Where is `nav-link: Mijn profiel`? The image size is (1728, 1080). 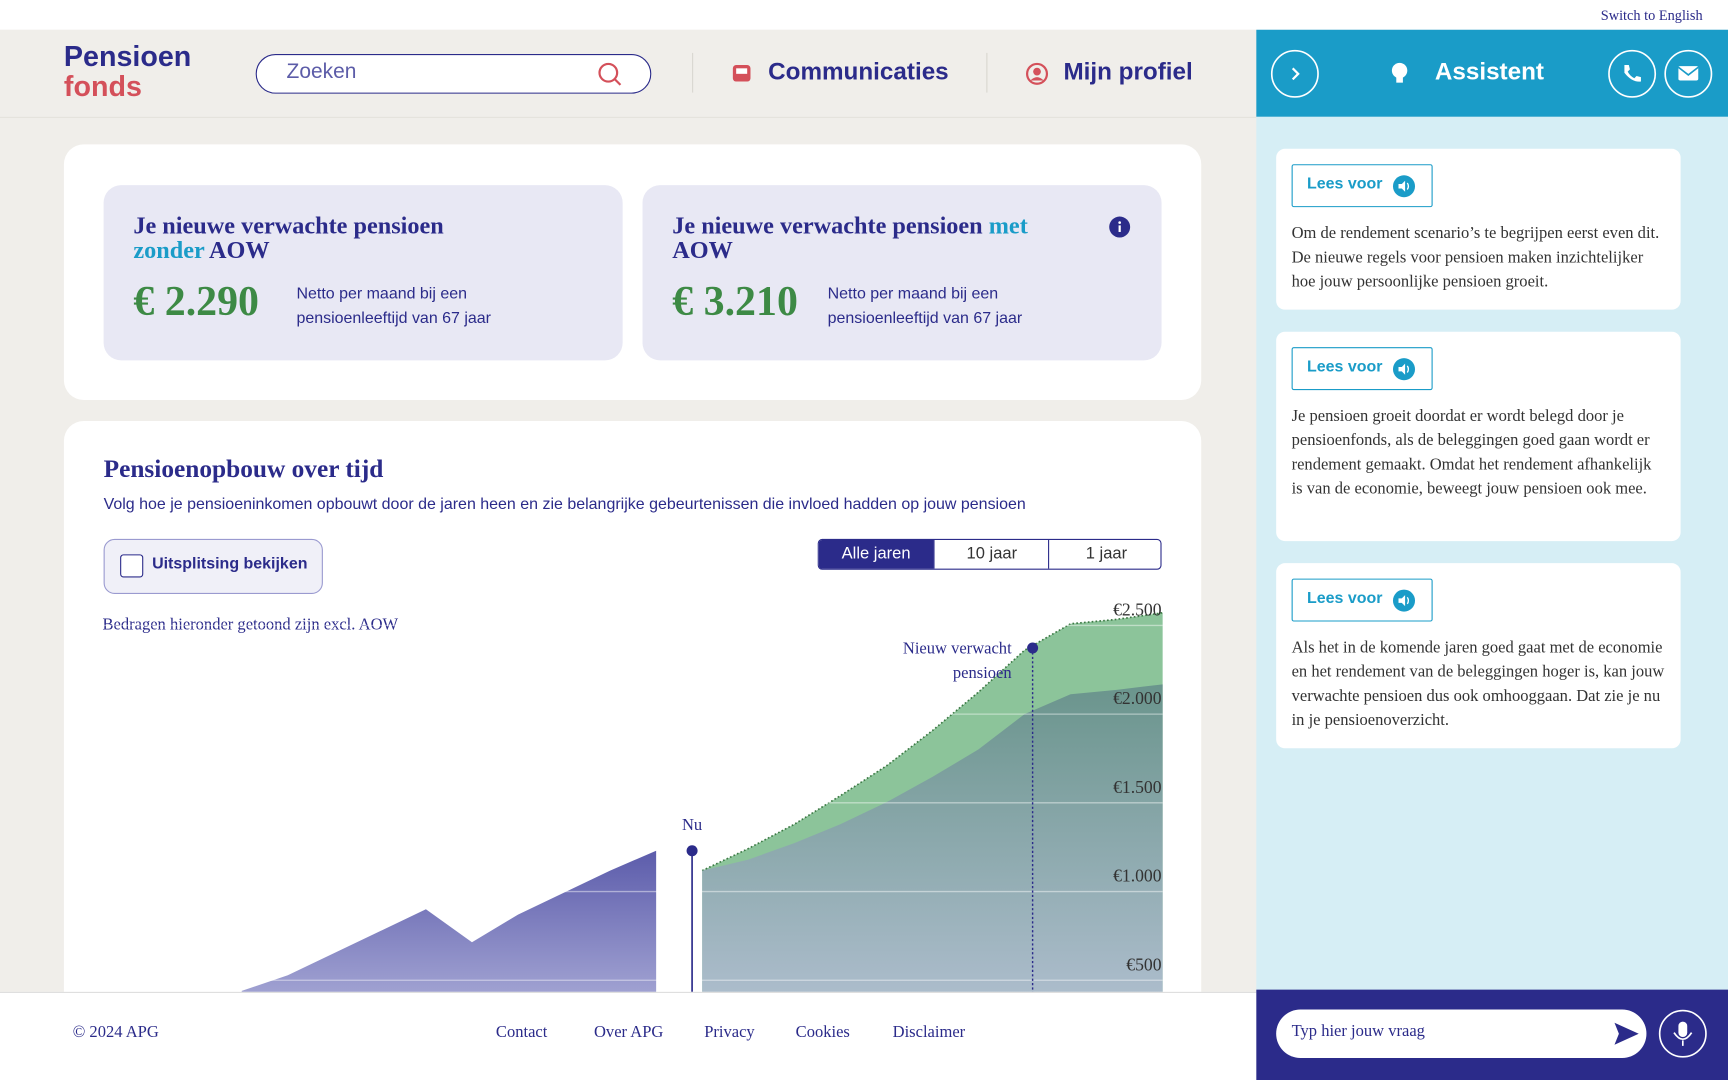
nav-link: Mijn profiel is located at coordinates (1128, 71).